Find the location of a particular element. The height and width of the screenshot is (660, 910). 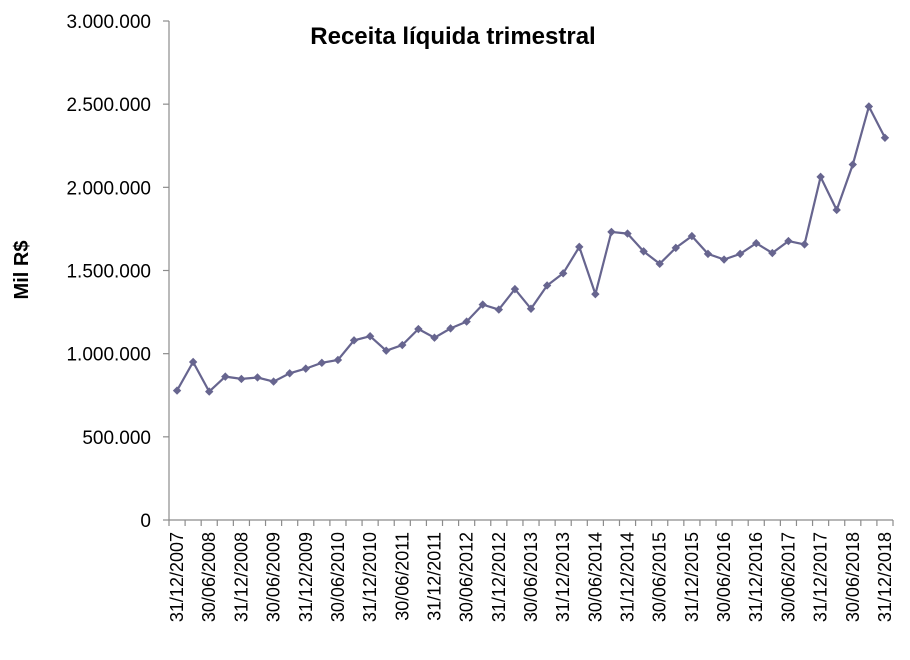

x-tick-label: 30/06/2012 is located at coordinates (467, 577).